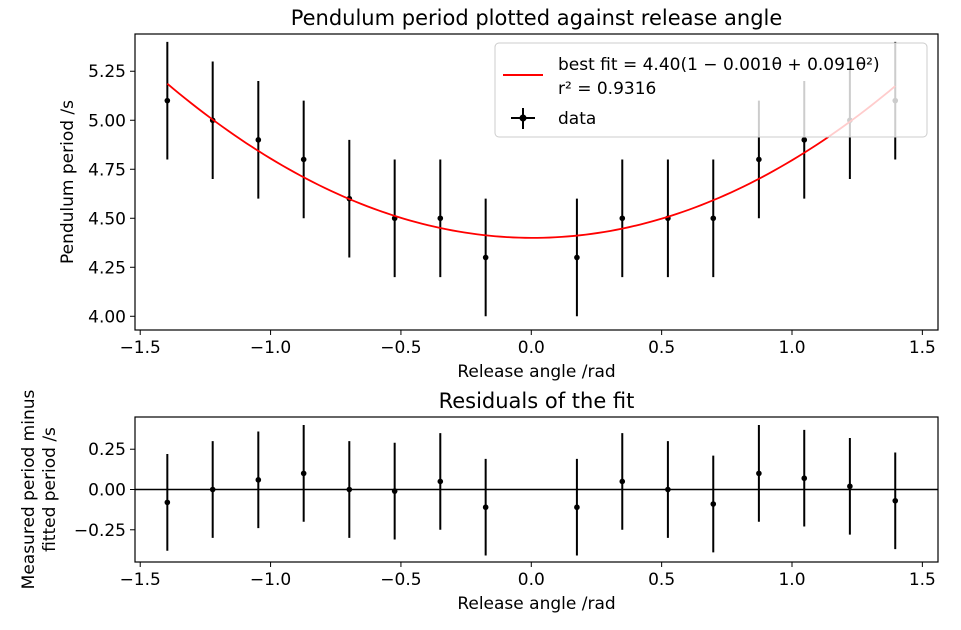  What do you see at coordinates (577, 119) in the screenshot?
I see `legend-data-label: data` at bounding box center [577, 119].